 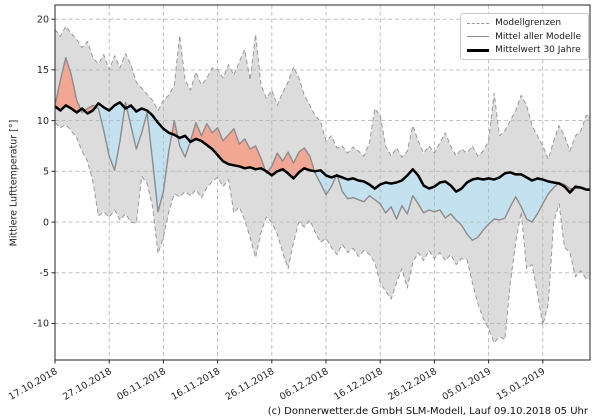 What do you see at coordinates (43, 70) in the screenshot?
I see `y-tick-label: 15` at bounding box center [43, 70].